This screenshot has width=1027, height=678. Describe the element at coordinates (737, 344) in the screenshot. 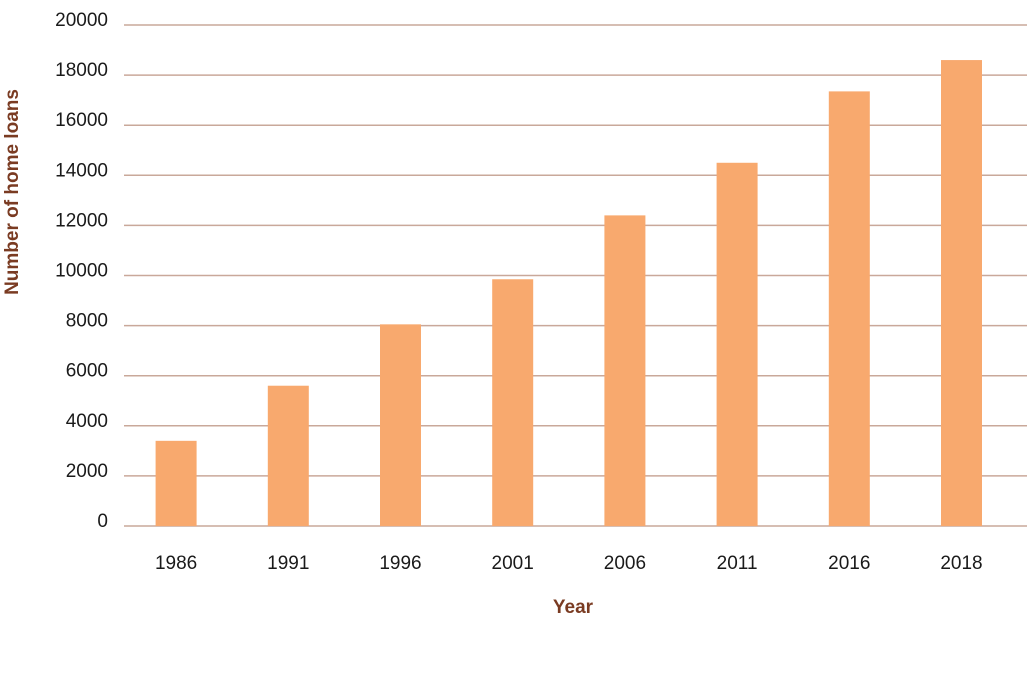

I see `bar-2011` at that location.